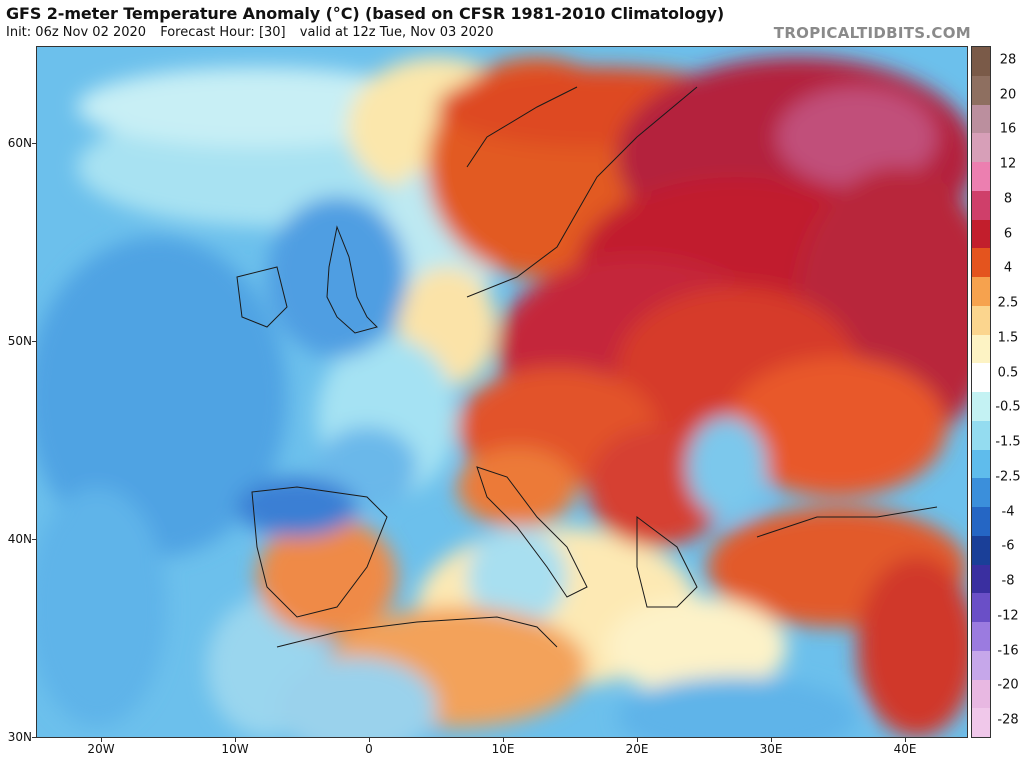 This screenshot has height=757, width=1024. What do you see at coordinates (1008, 373) in the screenshot?
I see `colorbar-label: 0.5` at bounding box center [1008, 373].